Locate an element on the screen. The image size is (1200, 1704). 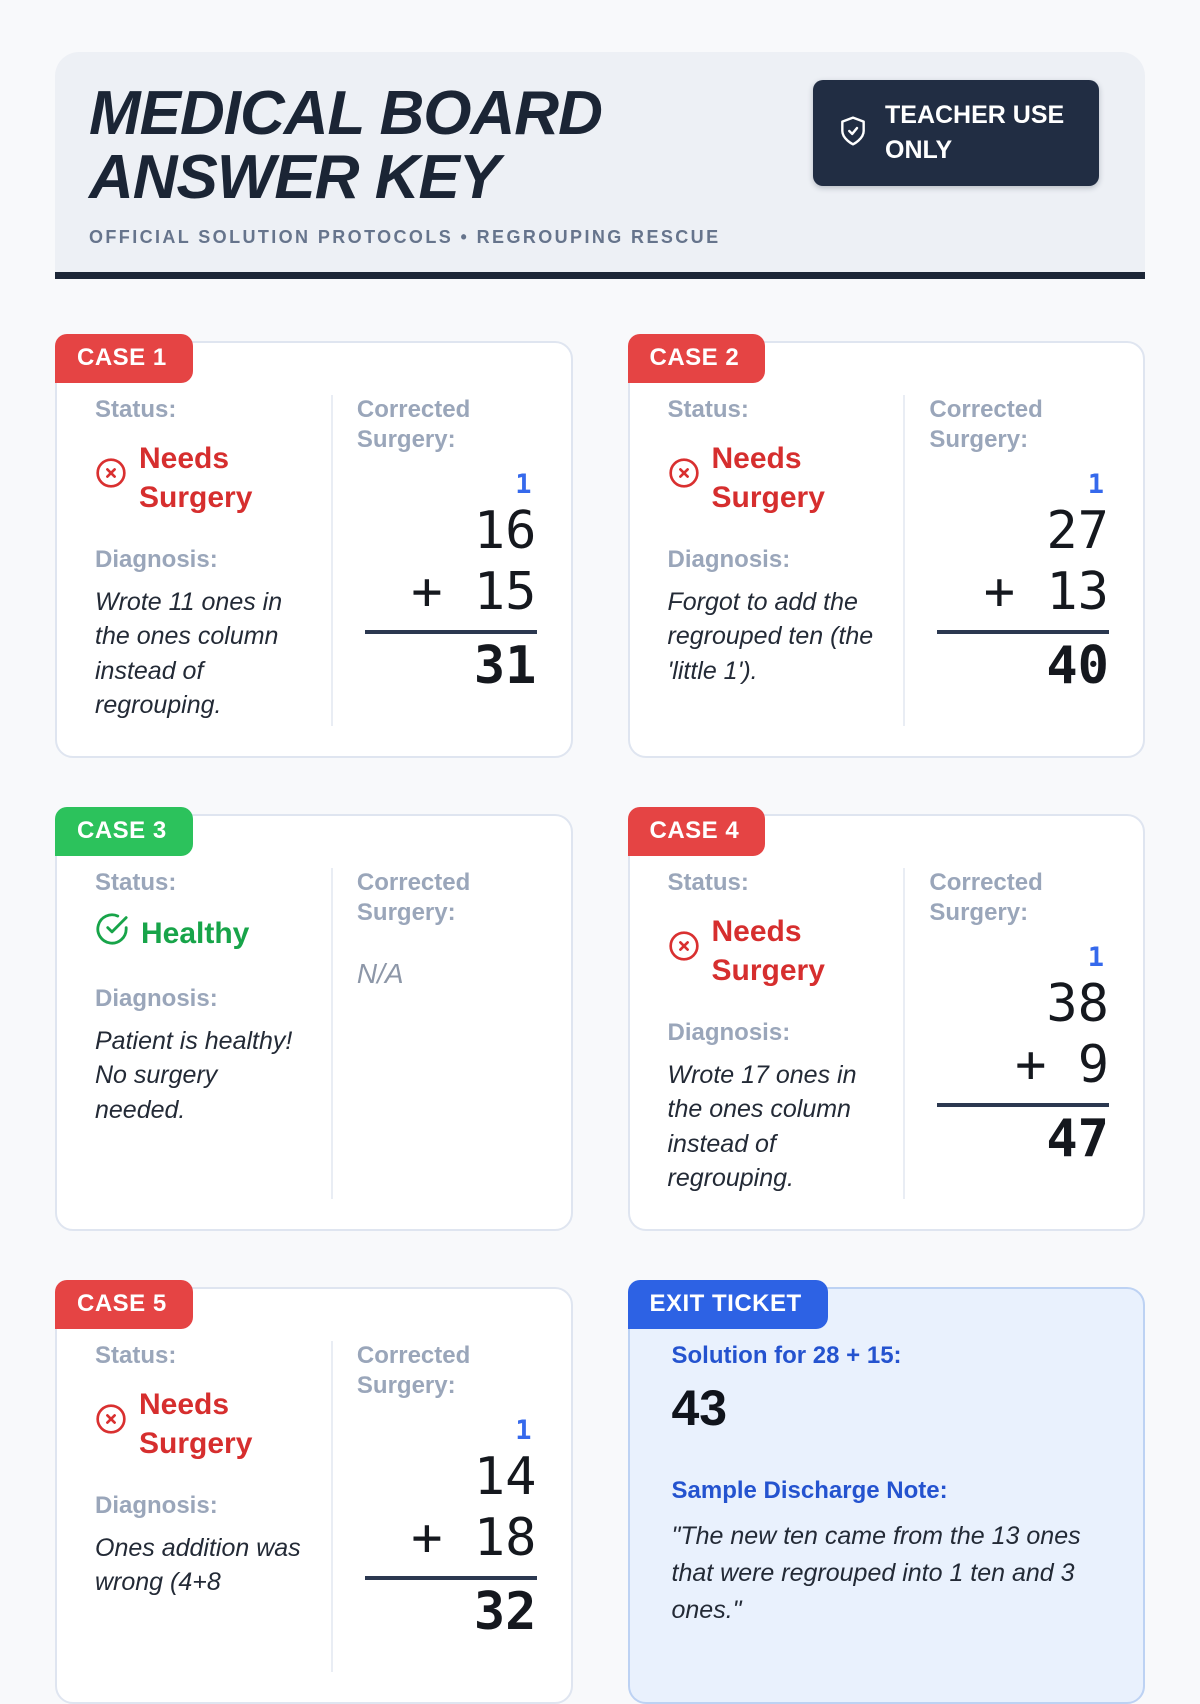
addend-bottom: + 13 is located at coordinates (1046, 591).